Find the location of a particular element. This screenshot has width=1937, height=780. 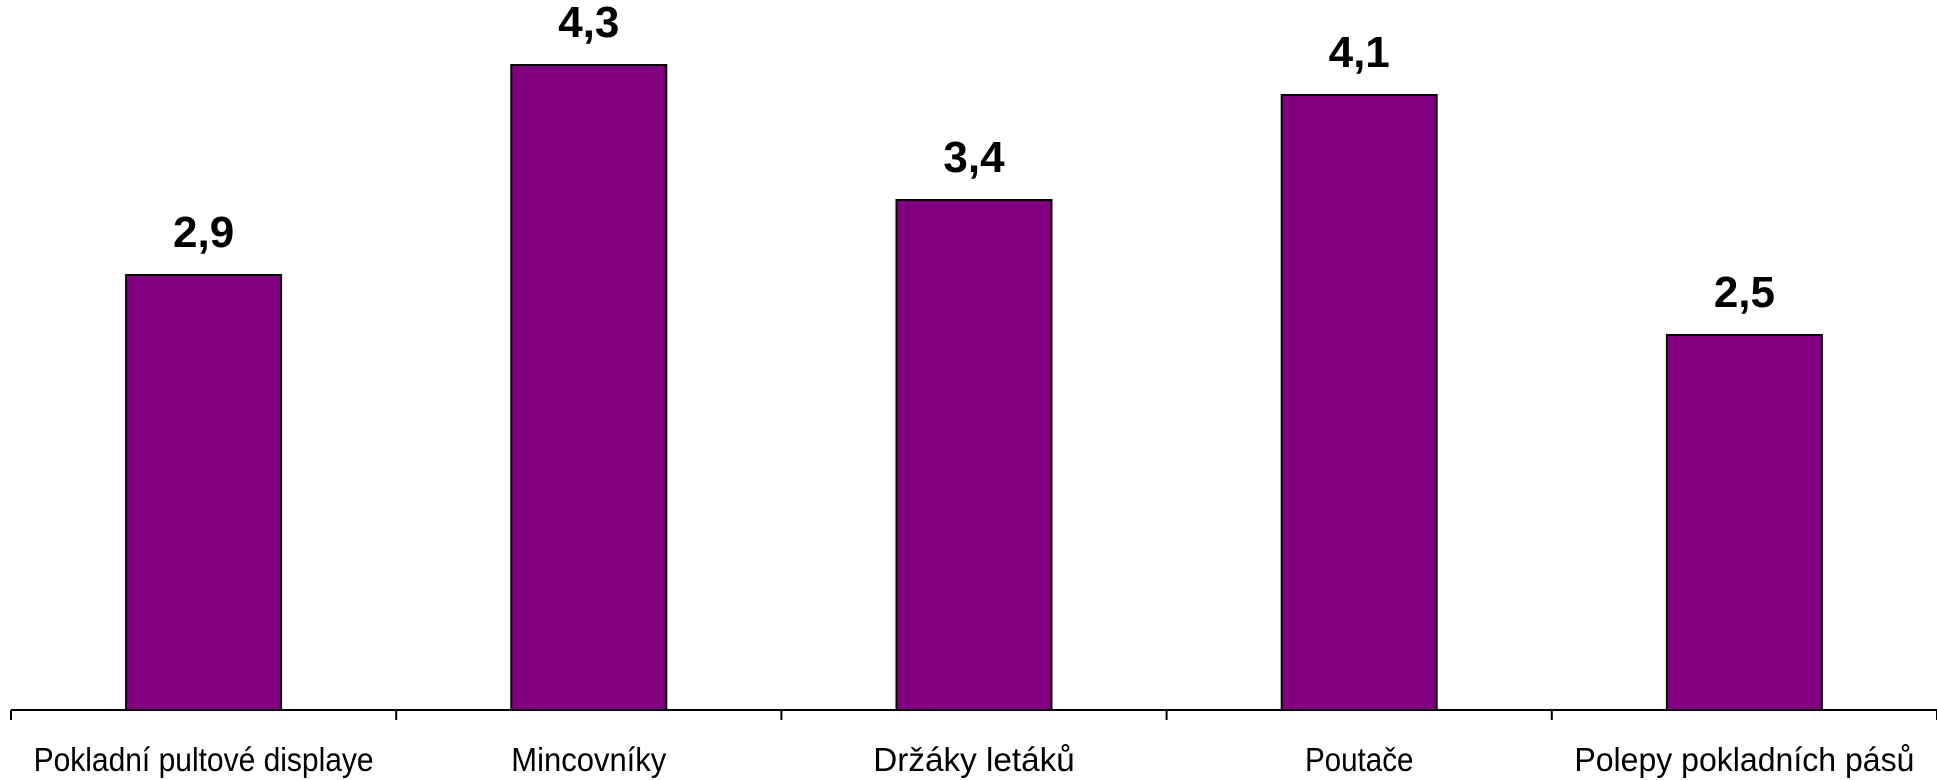

bar-value-label: 2,9 is located at coordinates (203, 232).